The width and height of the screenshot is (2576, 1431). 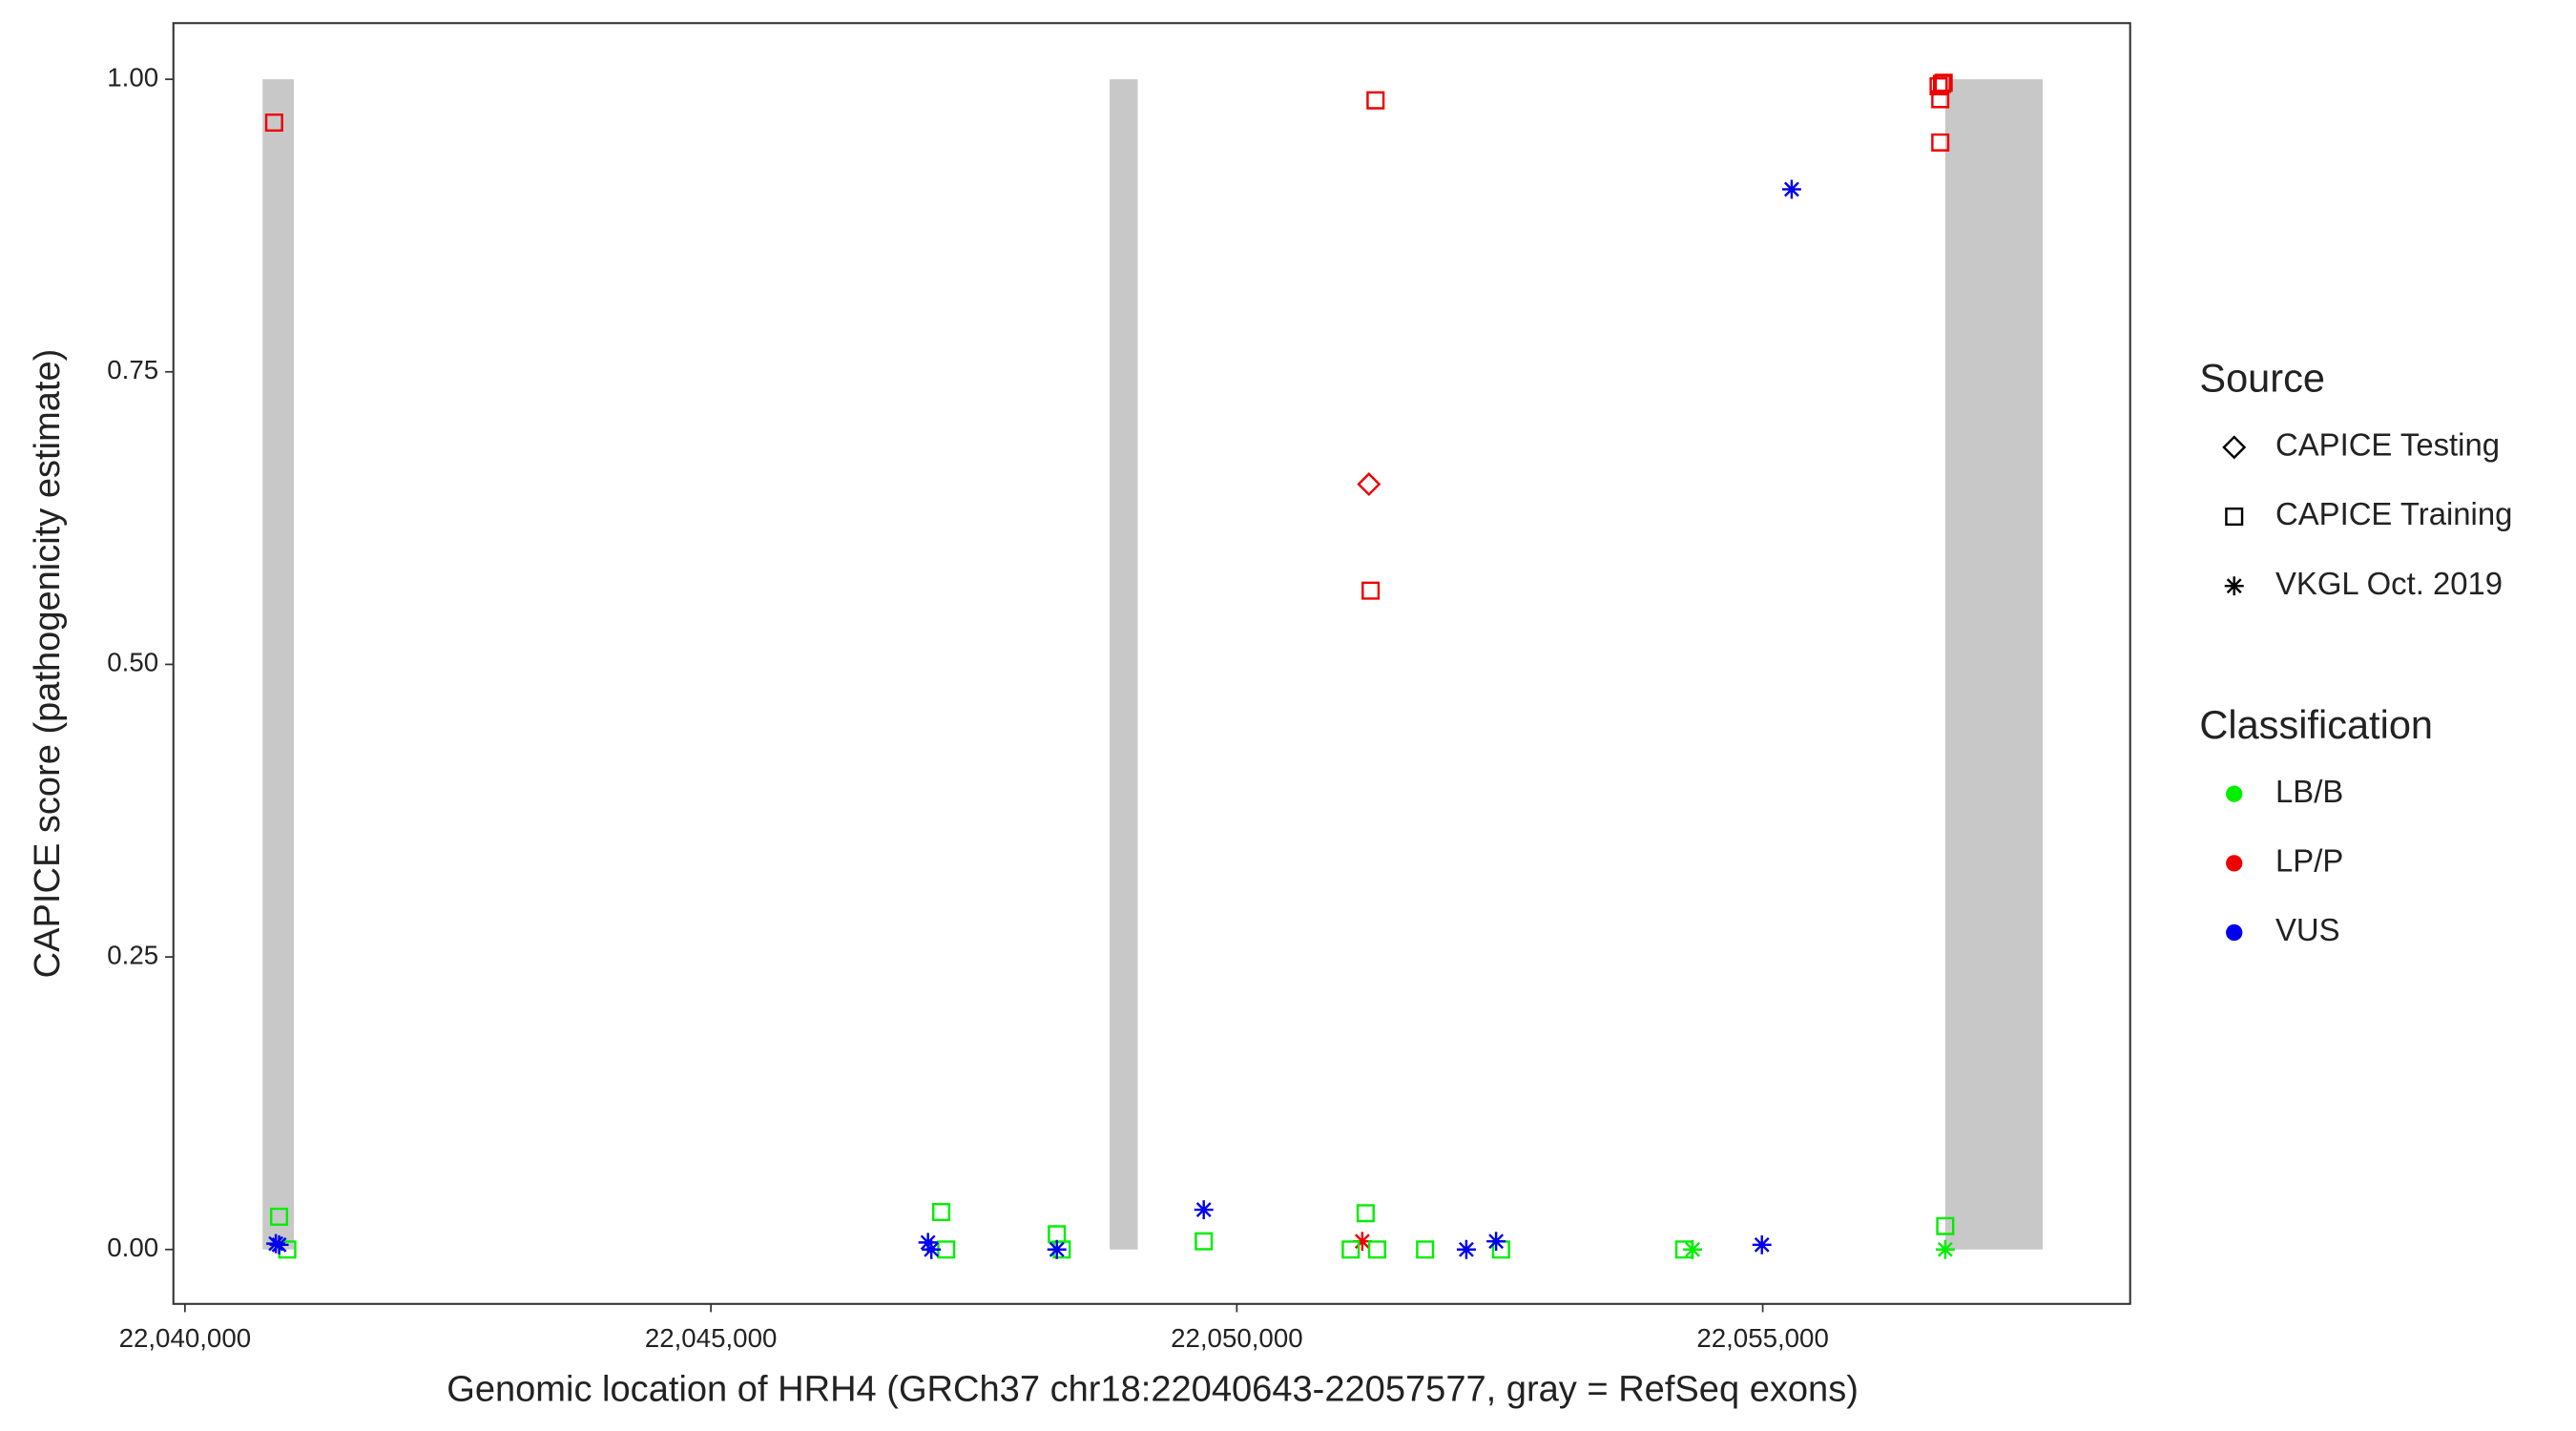 What do you see at coordinates (185, 1338) in the screenshot?
I see `x-tick-label: 22,040,000` at bounding box center [185, 1338].